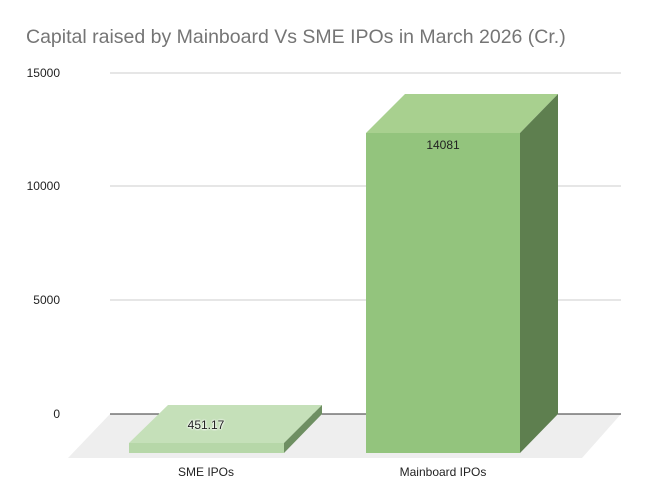 The width and height of the screenshot is (647, 504). Describe the element at coordinates (56, 414) in the screenshot. I see `y-tick-0: 0` at that location.